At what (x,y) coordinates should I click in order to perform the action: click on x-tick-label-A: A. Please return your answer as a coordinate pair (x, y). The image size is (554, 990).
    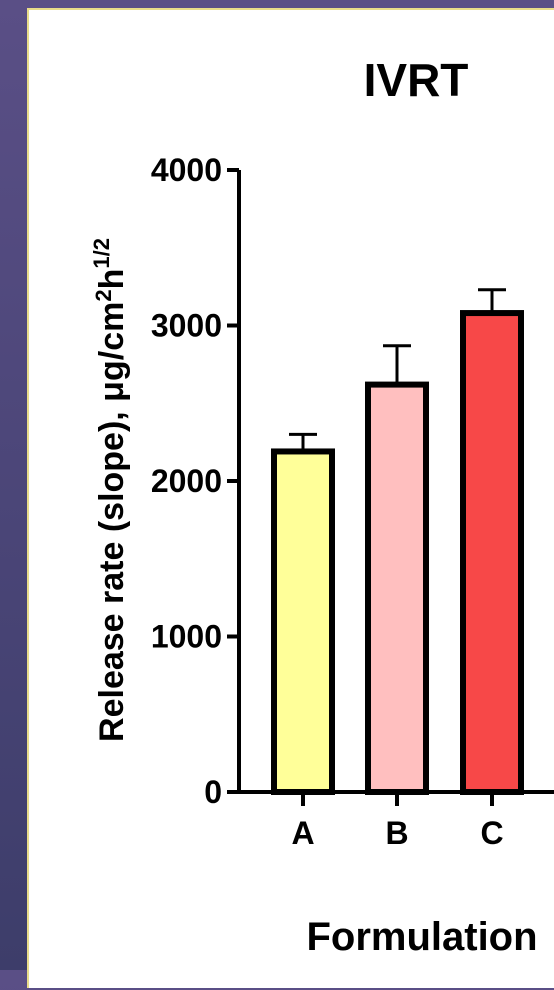
    Looking at the image, I should click on (302, 833).